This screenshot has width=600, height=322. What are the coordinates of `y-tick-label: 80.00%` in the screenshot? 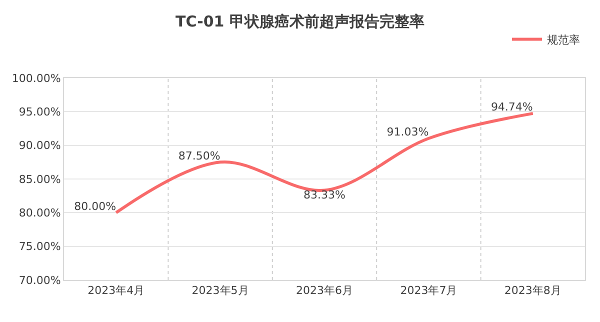 It's located at (39, 213).